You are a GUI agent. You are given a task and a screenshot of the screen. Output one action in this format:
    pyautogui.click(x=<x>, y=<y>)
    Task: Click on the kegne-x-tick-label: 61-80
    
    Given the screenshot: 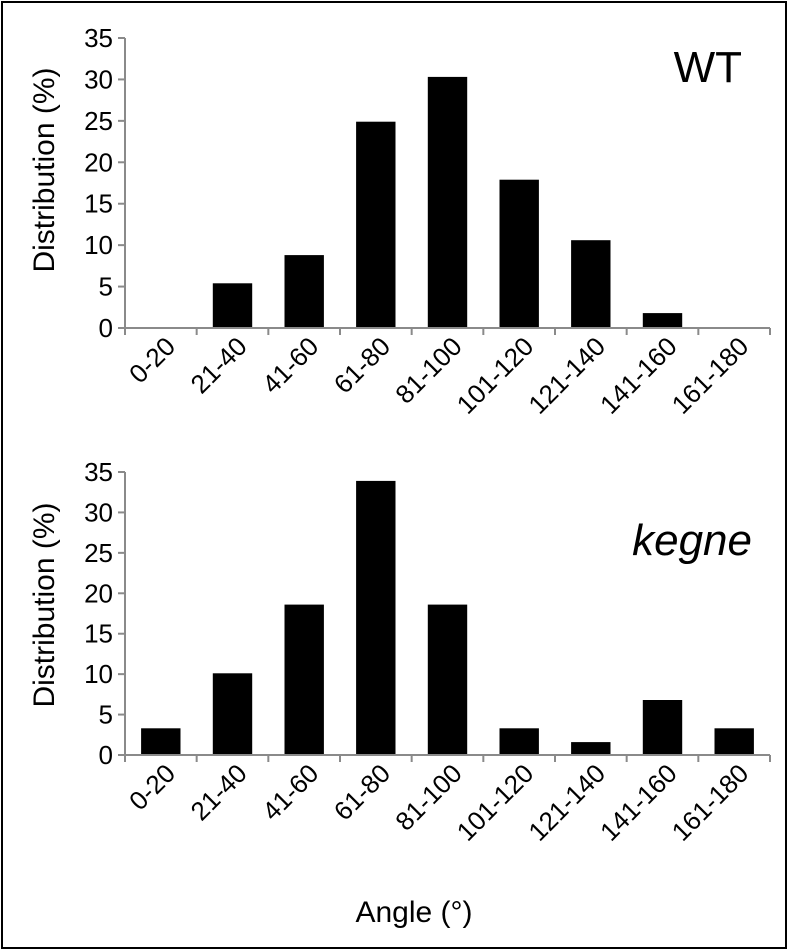 What is the action you would take?
    pyautogui.click(x=362, y=792)
    